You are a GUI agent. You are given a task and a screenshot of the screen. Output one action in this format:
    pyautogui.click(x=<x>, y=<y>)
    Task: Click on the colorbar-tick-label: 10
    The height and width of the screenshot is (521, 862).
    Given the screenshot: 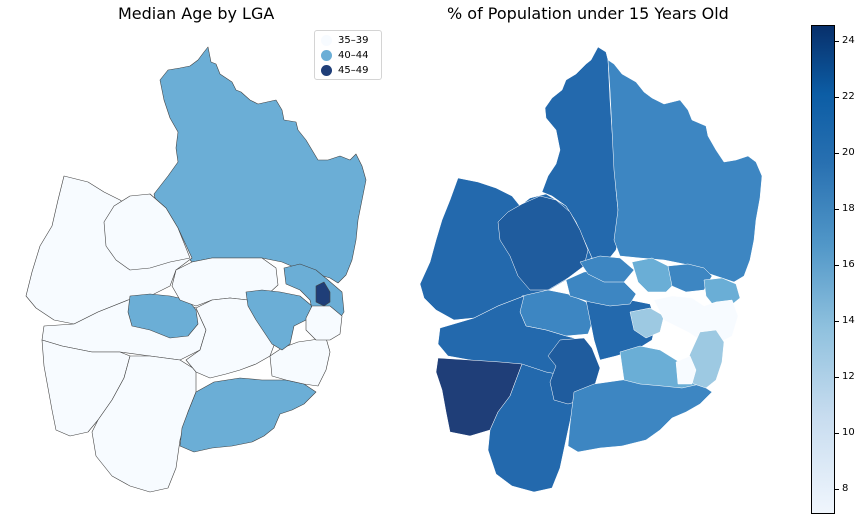 What is the action you would take?
    pyautogui.click(x=848, y=432)
    